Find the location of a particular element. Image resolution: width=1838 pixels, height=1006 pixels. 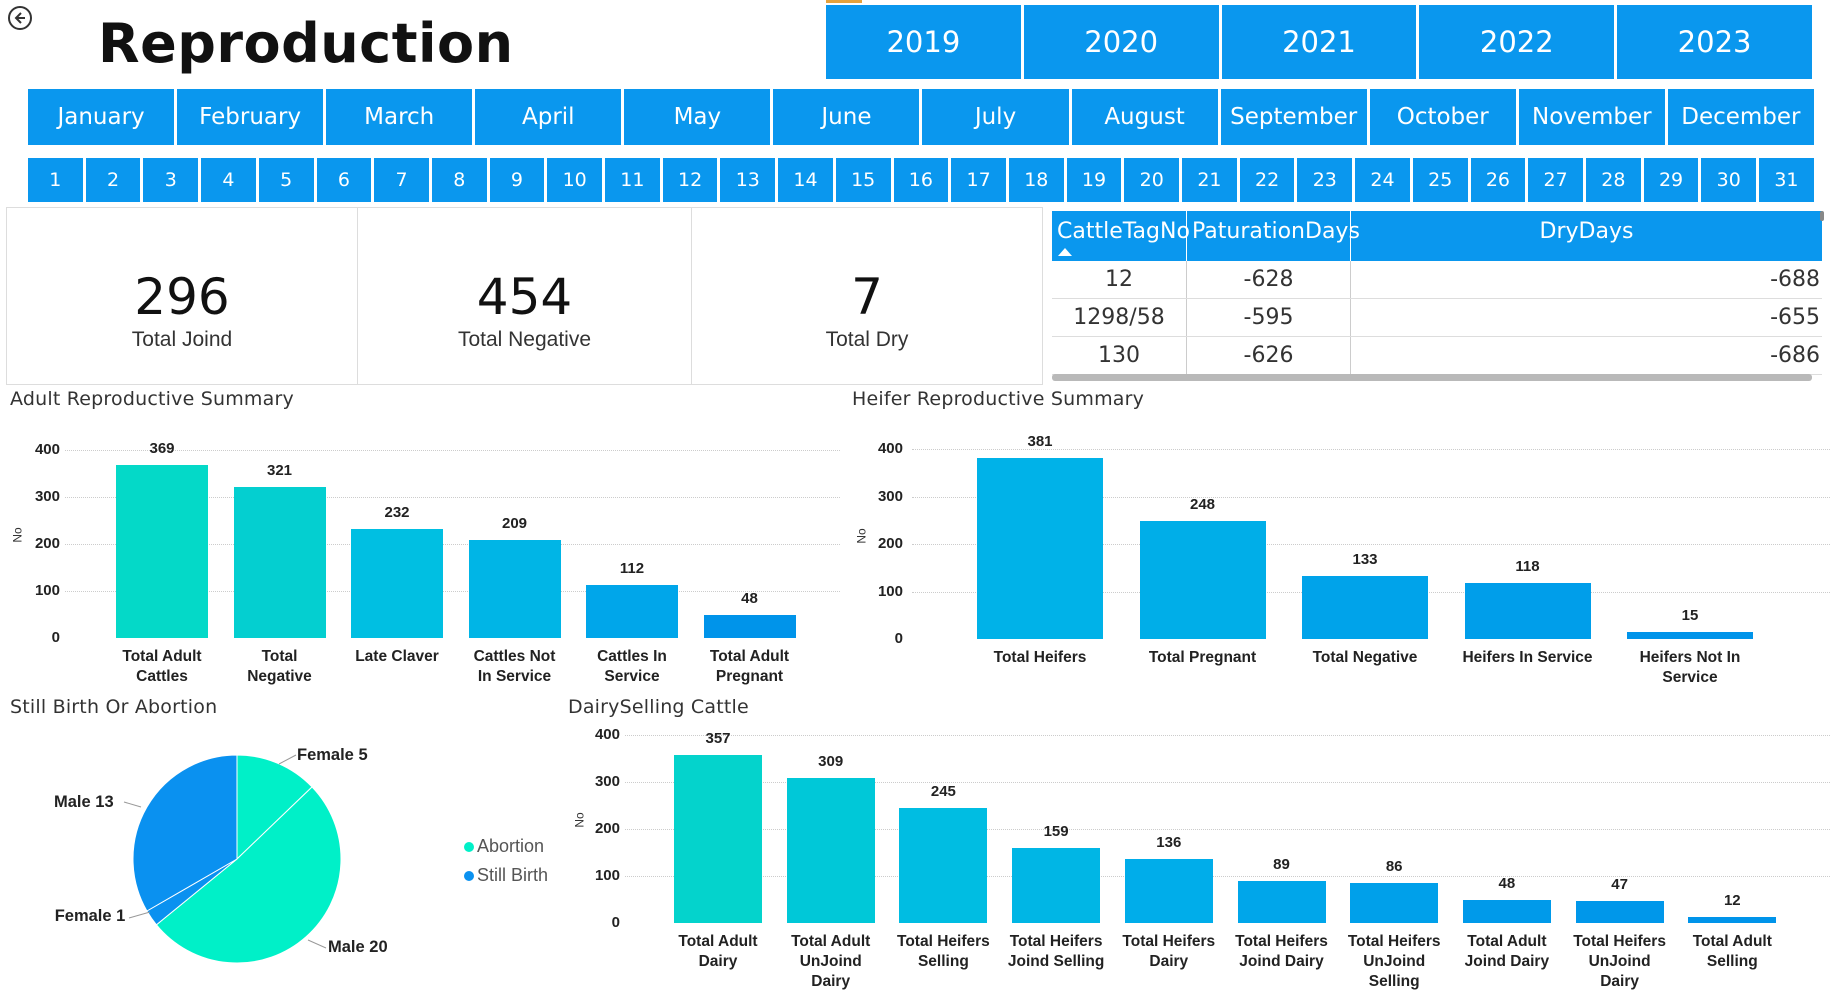

month-option-september: September is located at coordinates (1293, 117).